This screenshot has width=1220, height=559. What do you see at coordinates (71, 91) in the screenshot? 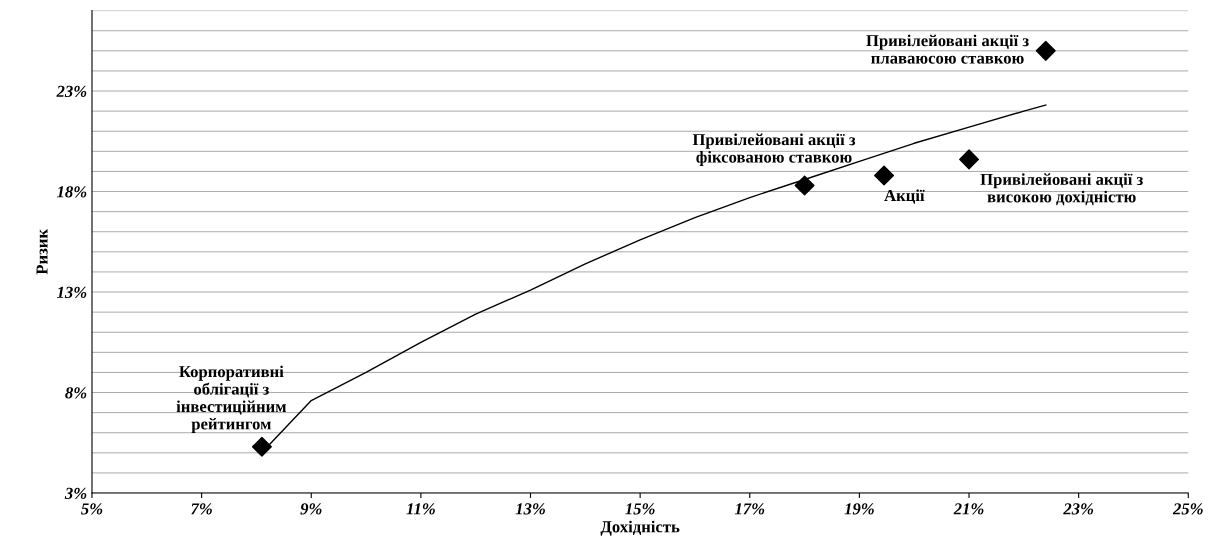
I see `y-tick-label: 23%` at bounding box center [71, 91].